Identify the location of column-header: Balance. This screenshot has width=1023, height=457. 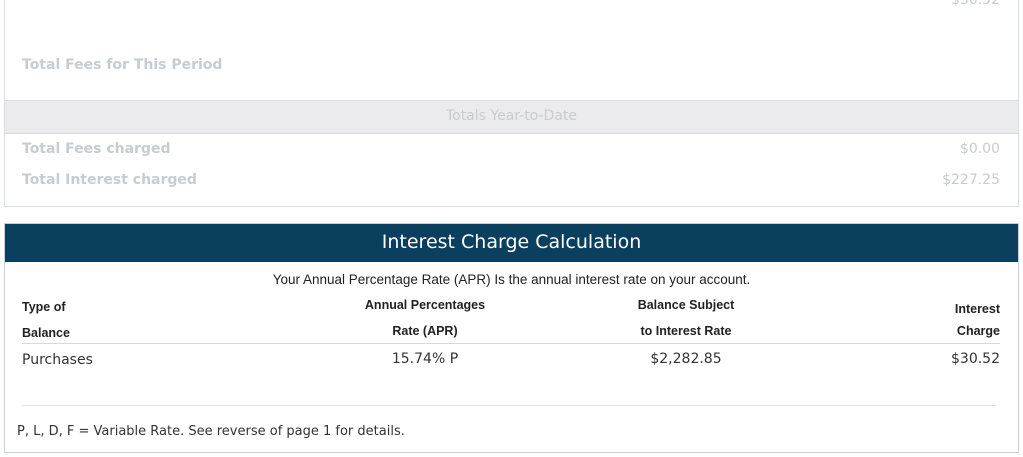
(46, 333).